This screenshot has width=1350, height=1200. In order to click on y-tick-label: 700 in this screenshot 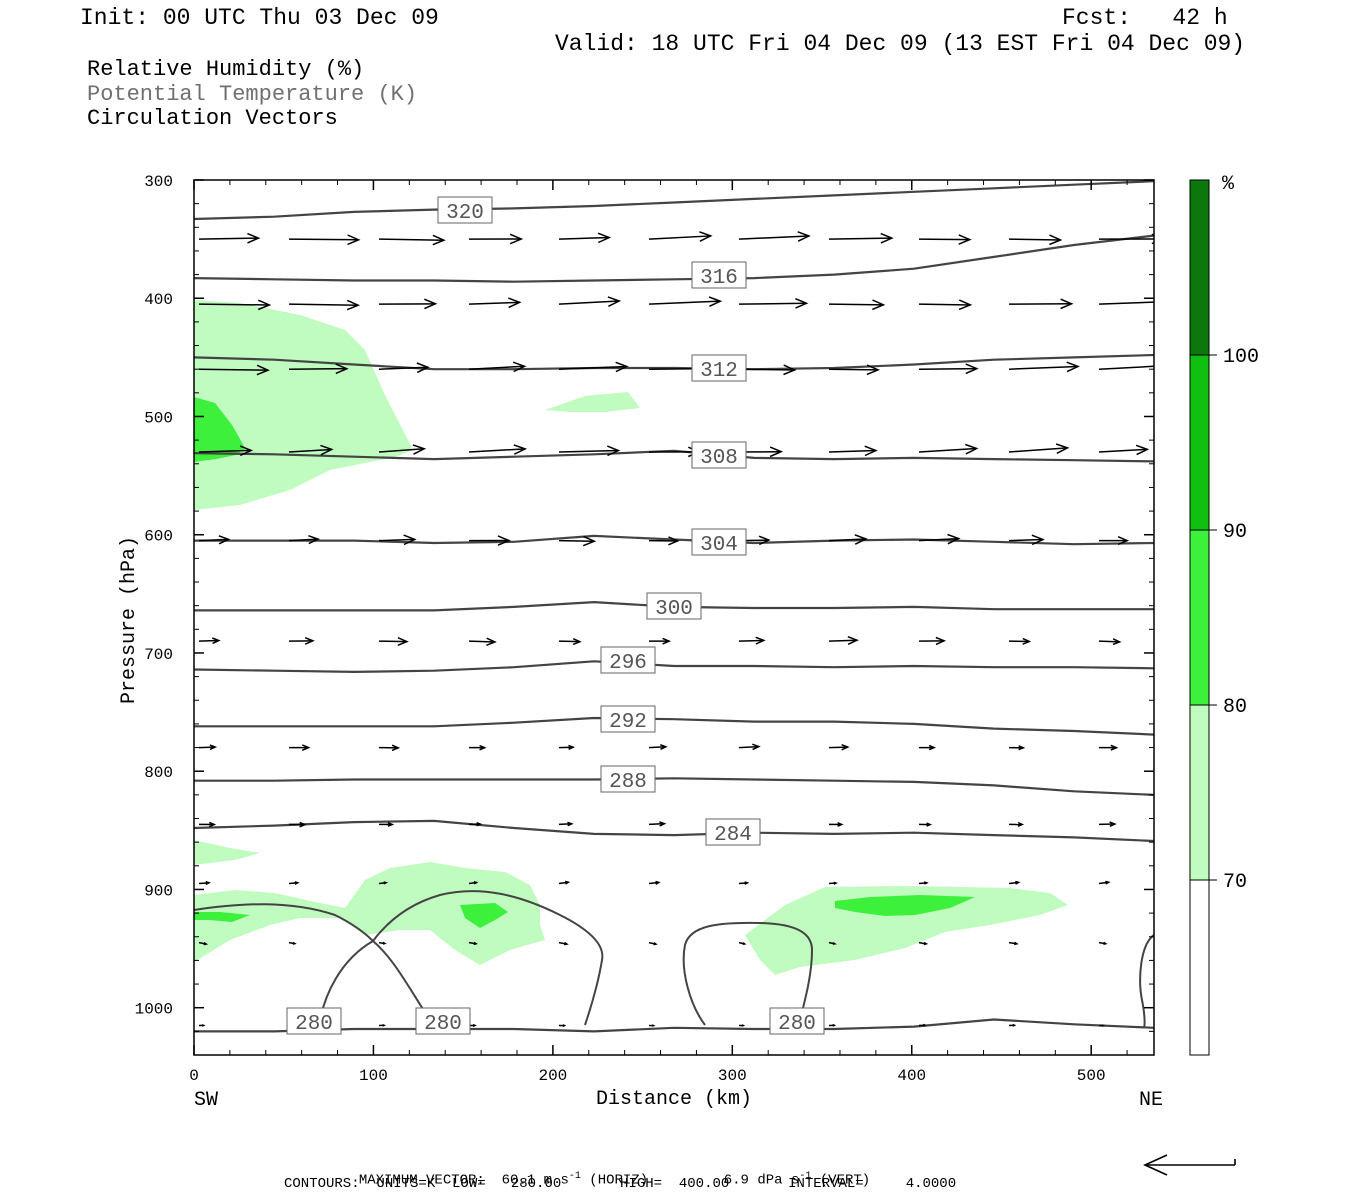, I will do `click(158, 655)`.